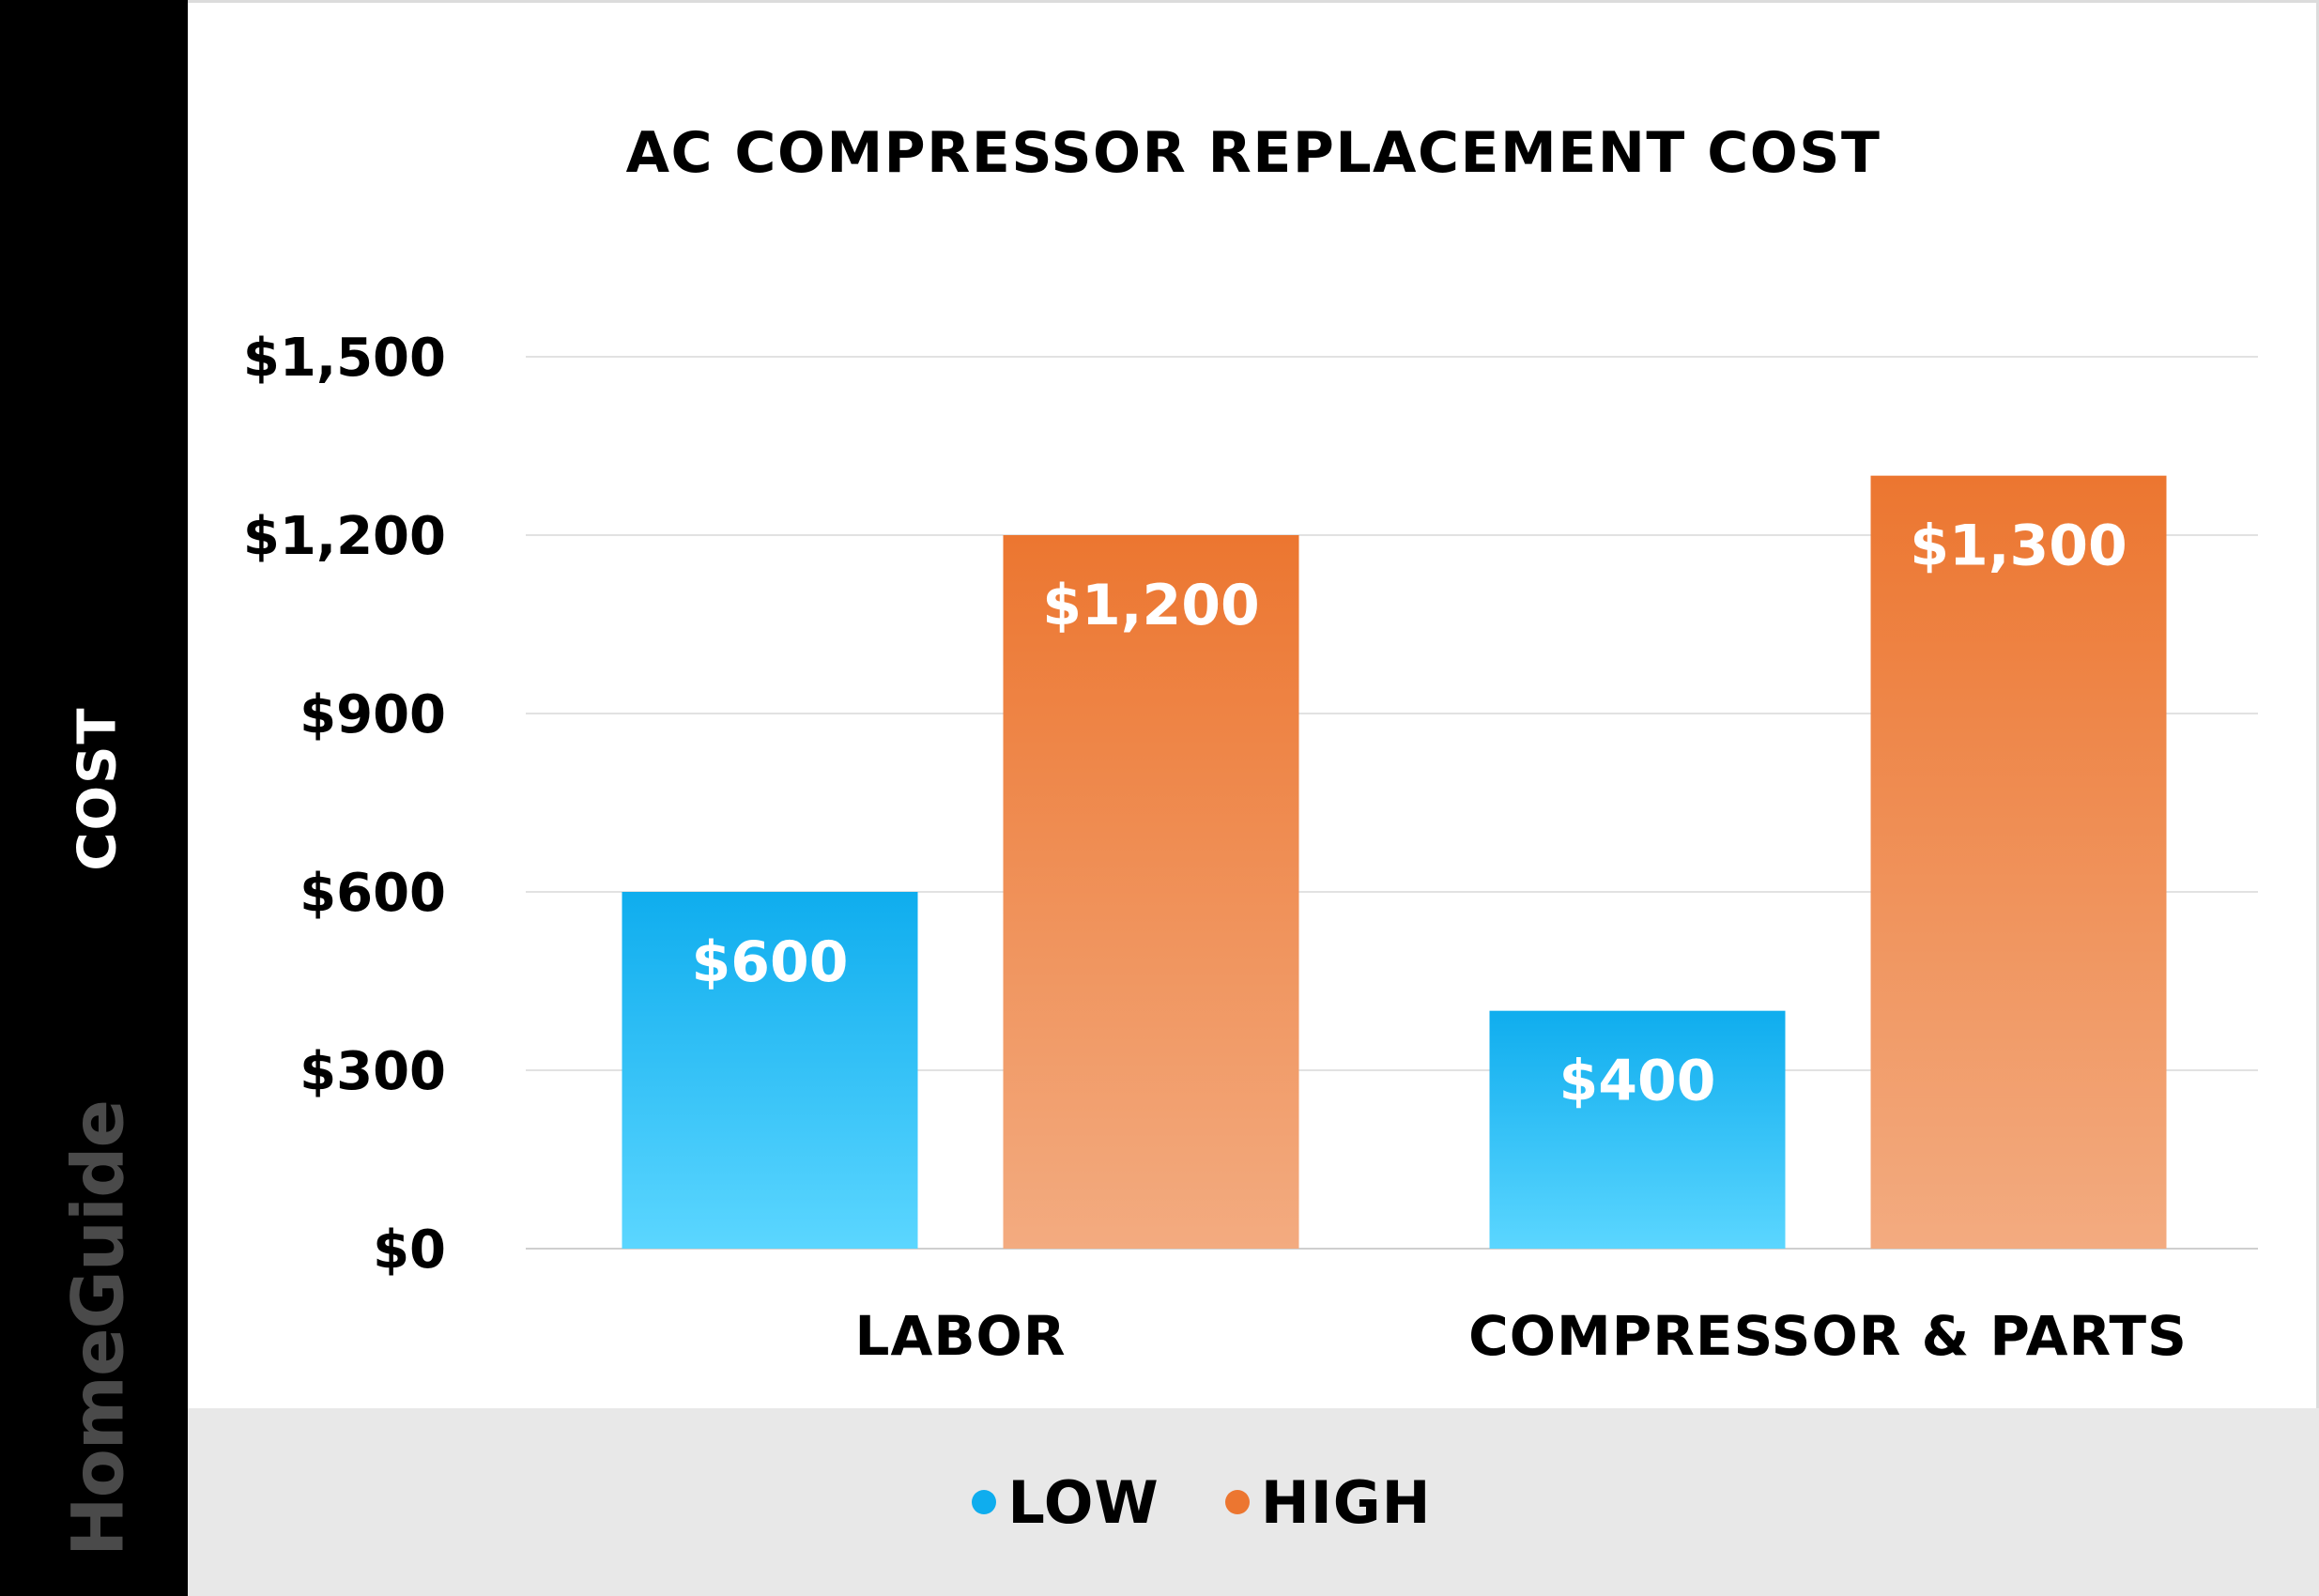  What do you see at coordinates (94, 798) in the screenshot?
I see `sidebar: COST HomeGuide` at bounding box center [94, 798].